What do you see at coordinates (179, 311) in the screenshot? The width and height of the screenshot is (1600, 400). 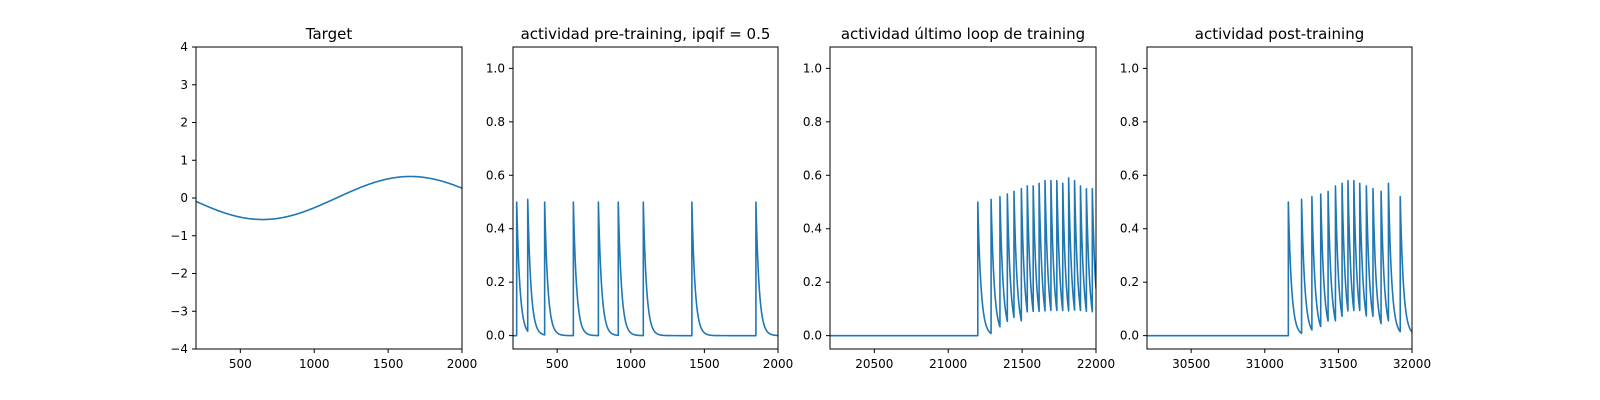 I see `y-tick-label: −3` at bounding box center [179, 311].